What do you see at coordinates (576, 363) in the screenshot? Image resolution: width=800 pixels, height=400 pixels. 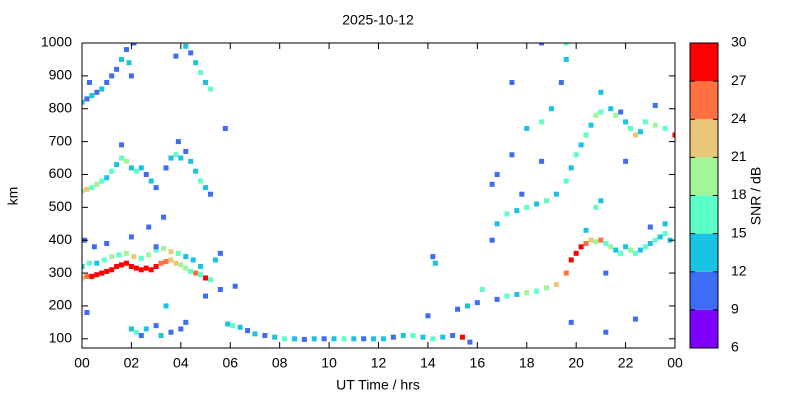 I see `x-tick-label: 20` at bounding box center [576, 363].